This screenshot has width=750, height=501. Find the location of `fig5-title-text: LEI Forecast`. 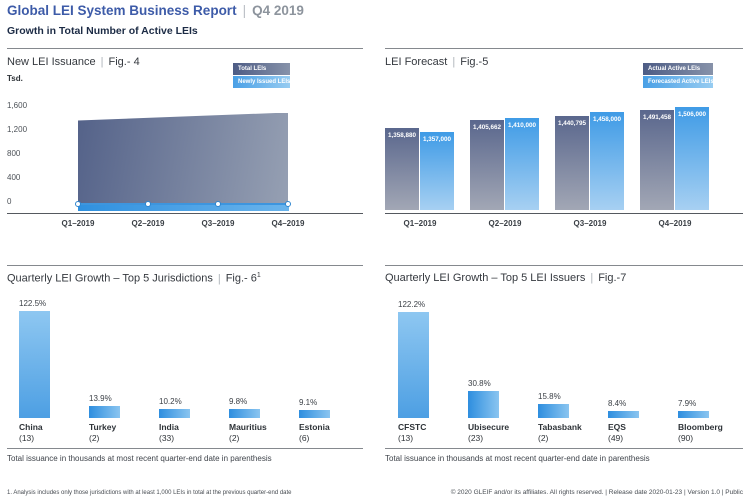

fig5-title-text: LEI Forecast is located at coordinates (416, 62).